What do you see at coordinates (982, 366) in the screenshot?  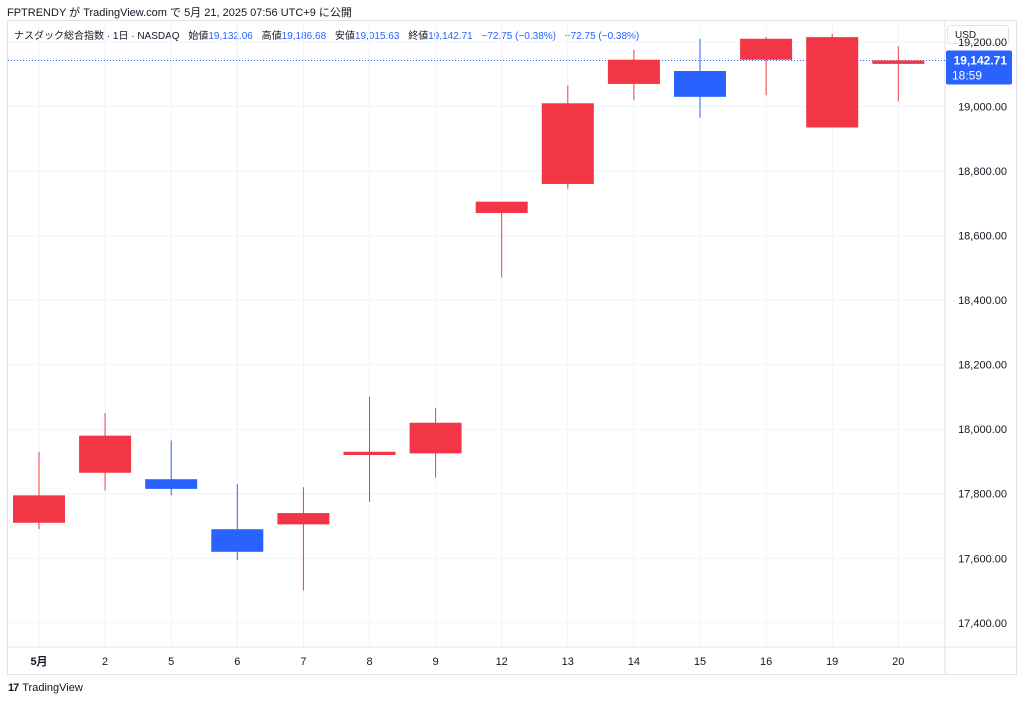 I see `y-tick-label: 18,200.00` at bounding box center [982, 366].